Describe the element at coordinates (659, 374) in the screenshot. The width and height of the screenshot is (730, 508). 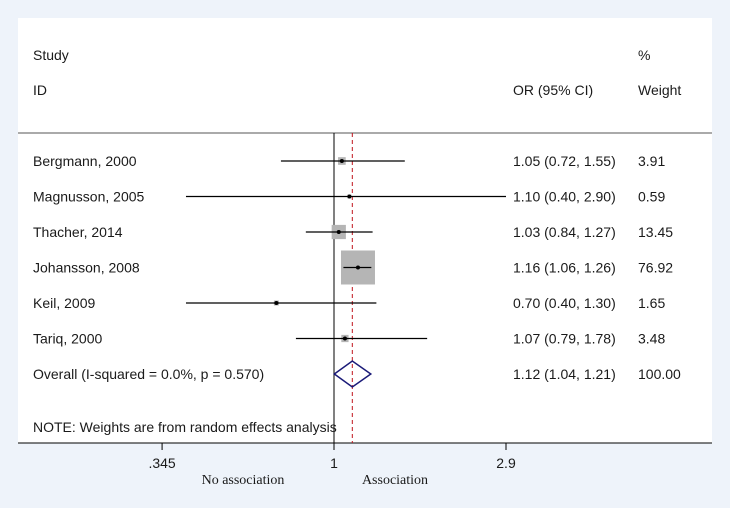
I see `overall-weight-text: 100.00` at that location.